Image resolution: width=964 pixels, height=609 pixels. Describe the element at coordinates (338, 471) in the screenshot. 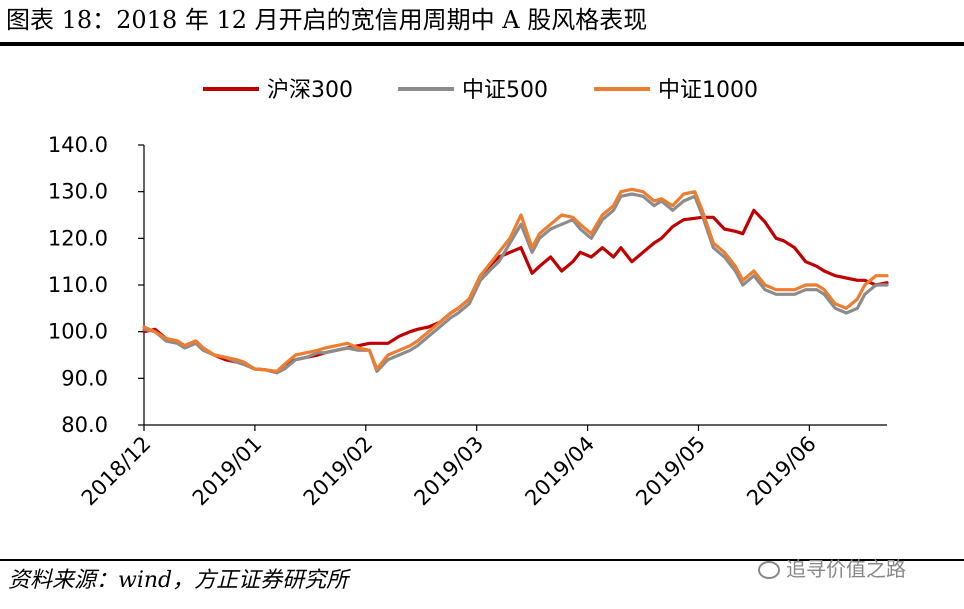

I see `x-tick-label: 2019/02` at that location.